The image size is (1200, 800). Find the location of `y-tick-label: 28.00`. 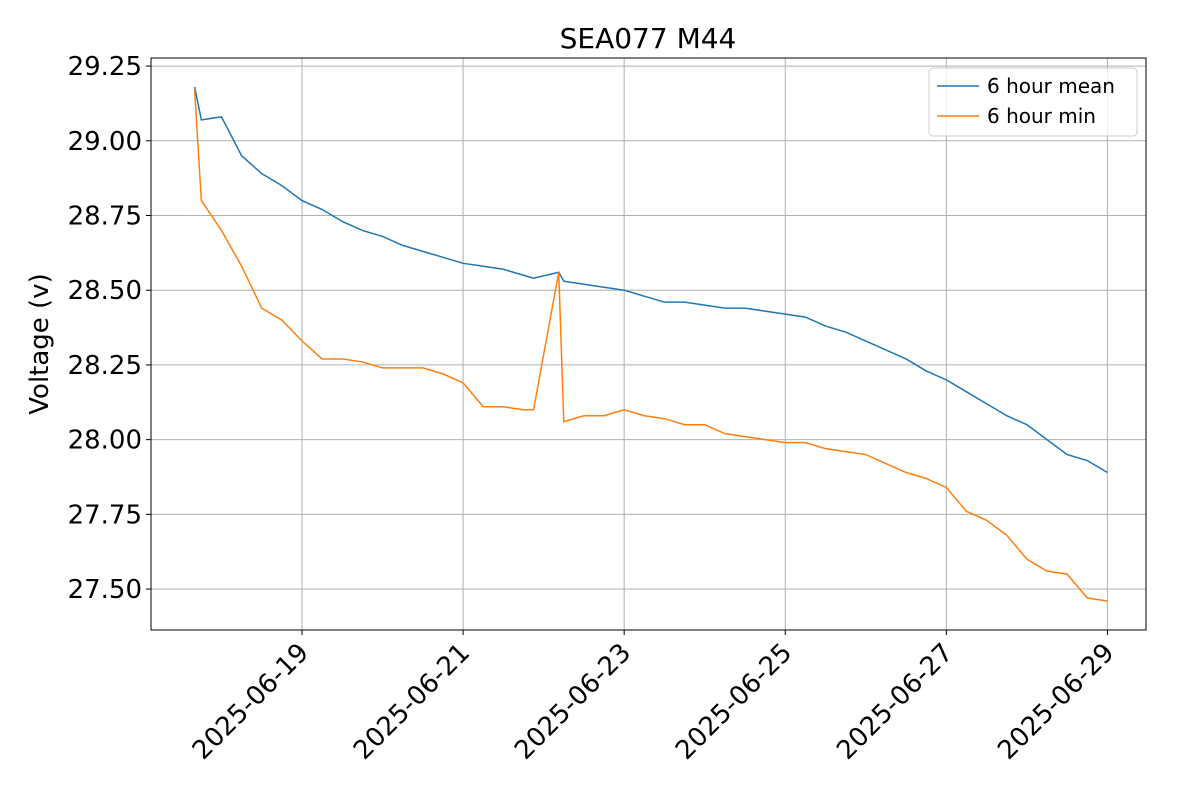

y-tick-label: 28.00 is located at coordinates (105, 441).